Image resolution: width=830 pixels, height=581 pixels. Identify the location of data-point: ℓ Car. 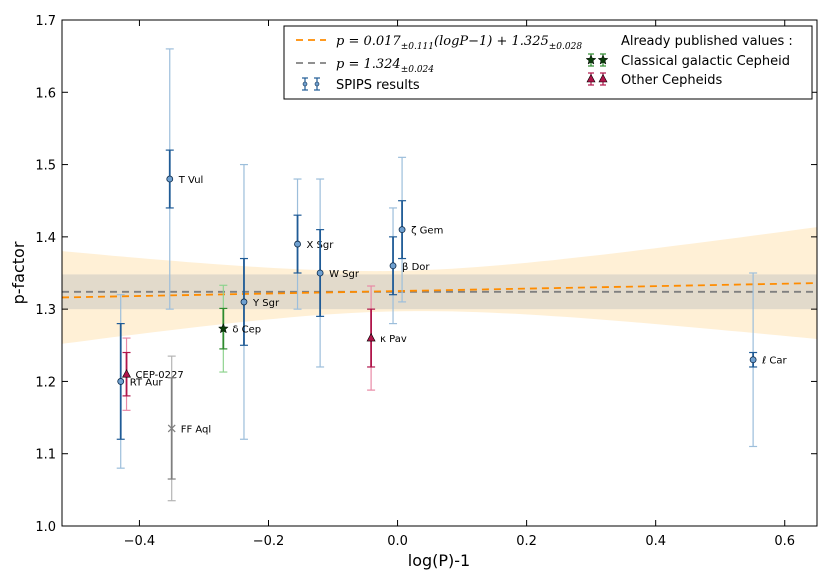
(768, 360).